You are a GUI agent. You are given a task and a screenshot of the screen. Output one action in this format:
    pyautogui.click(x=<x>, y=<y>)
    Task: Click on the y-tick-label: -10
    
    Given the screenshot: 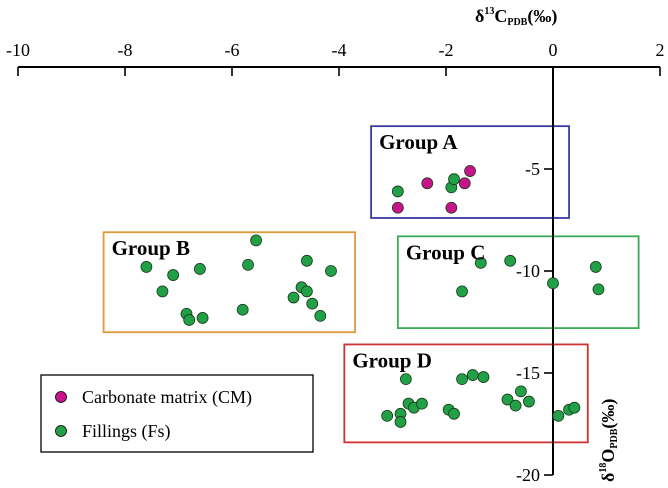 What is the action you would take?
    pyautogui.click(x=528, y=271)
    